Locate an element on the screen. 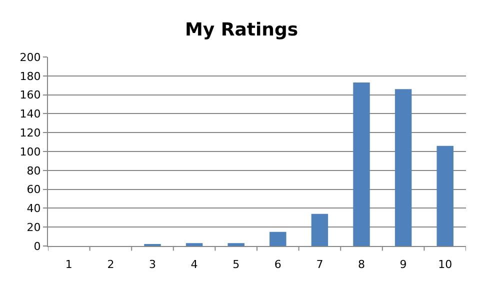  x-tick-label: 10 is located at coordinates (445, 265).